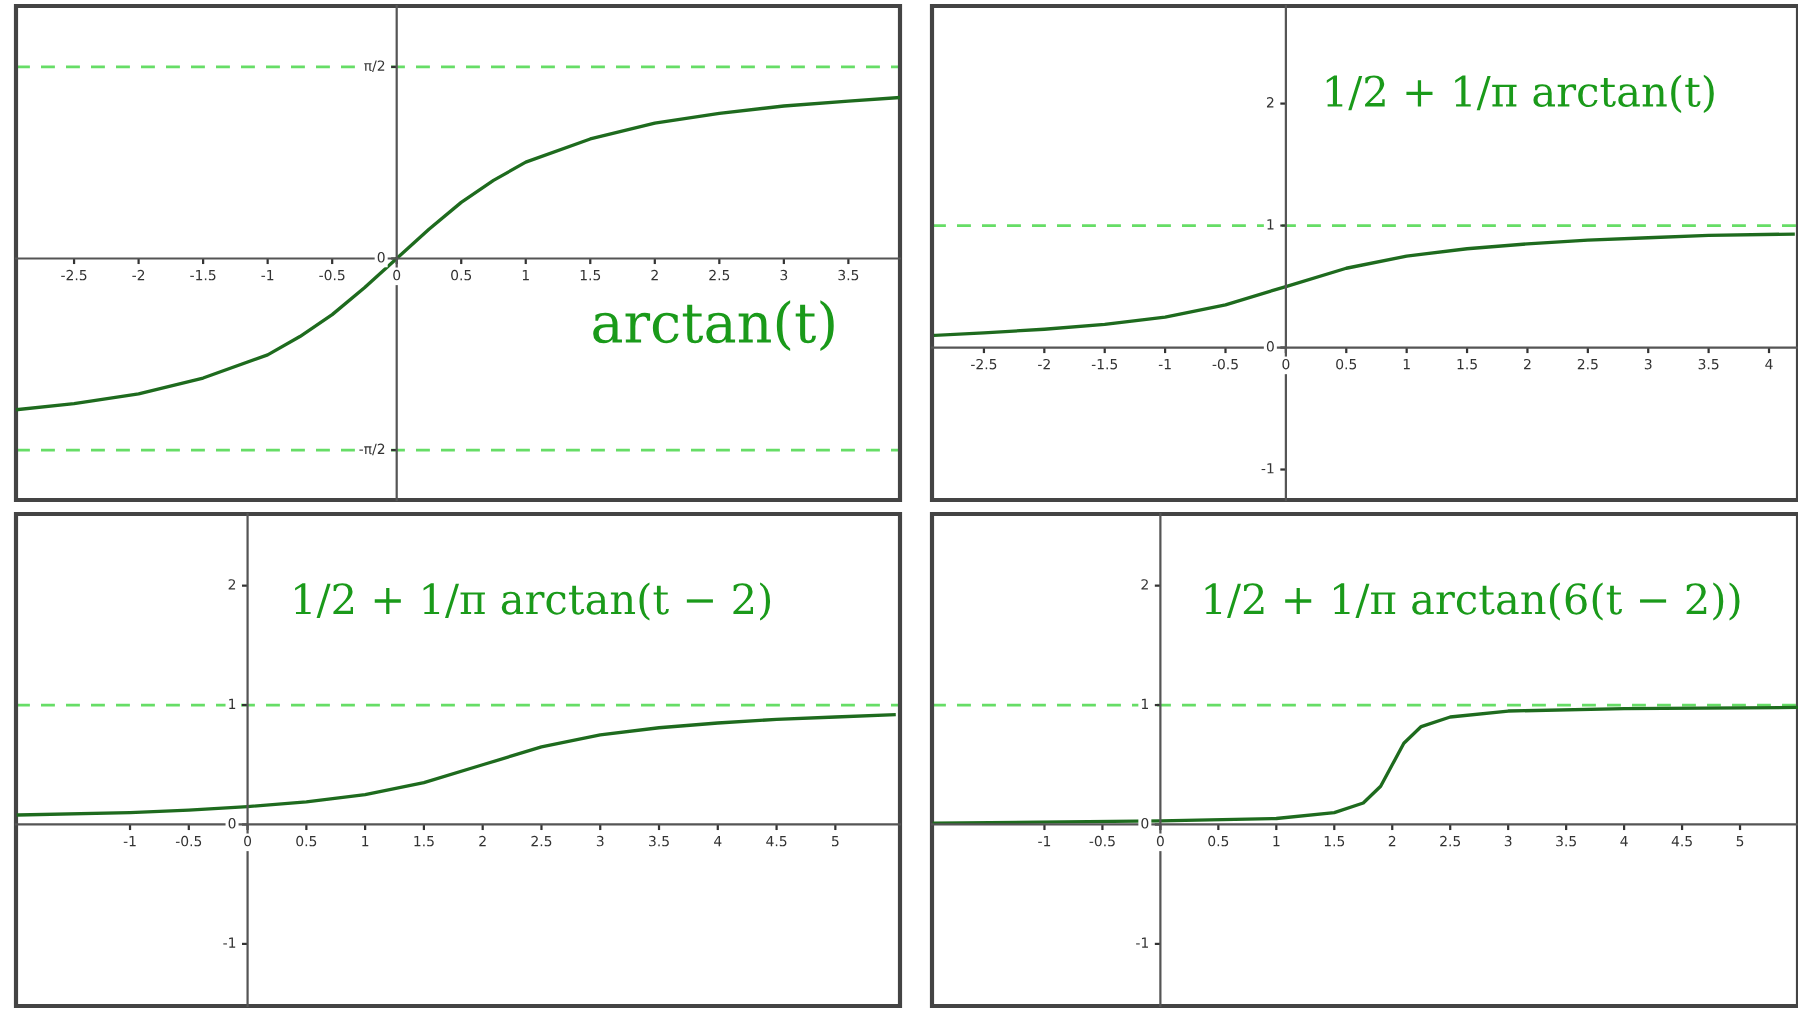  I want to click on annotation: 1/2 + 1/π arctan(t), so click(1520, 93).